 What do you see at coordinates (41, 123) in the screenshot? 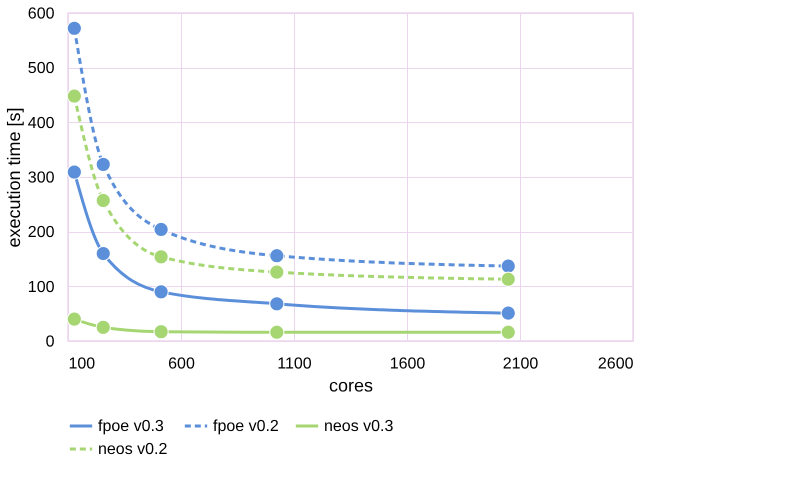
I see `y-tick-label: 400` at bounding box center [41, 123].